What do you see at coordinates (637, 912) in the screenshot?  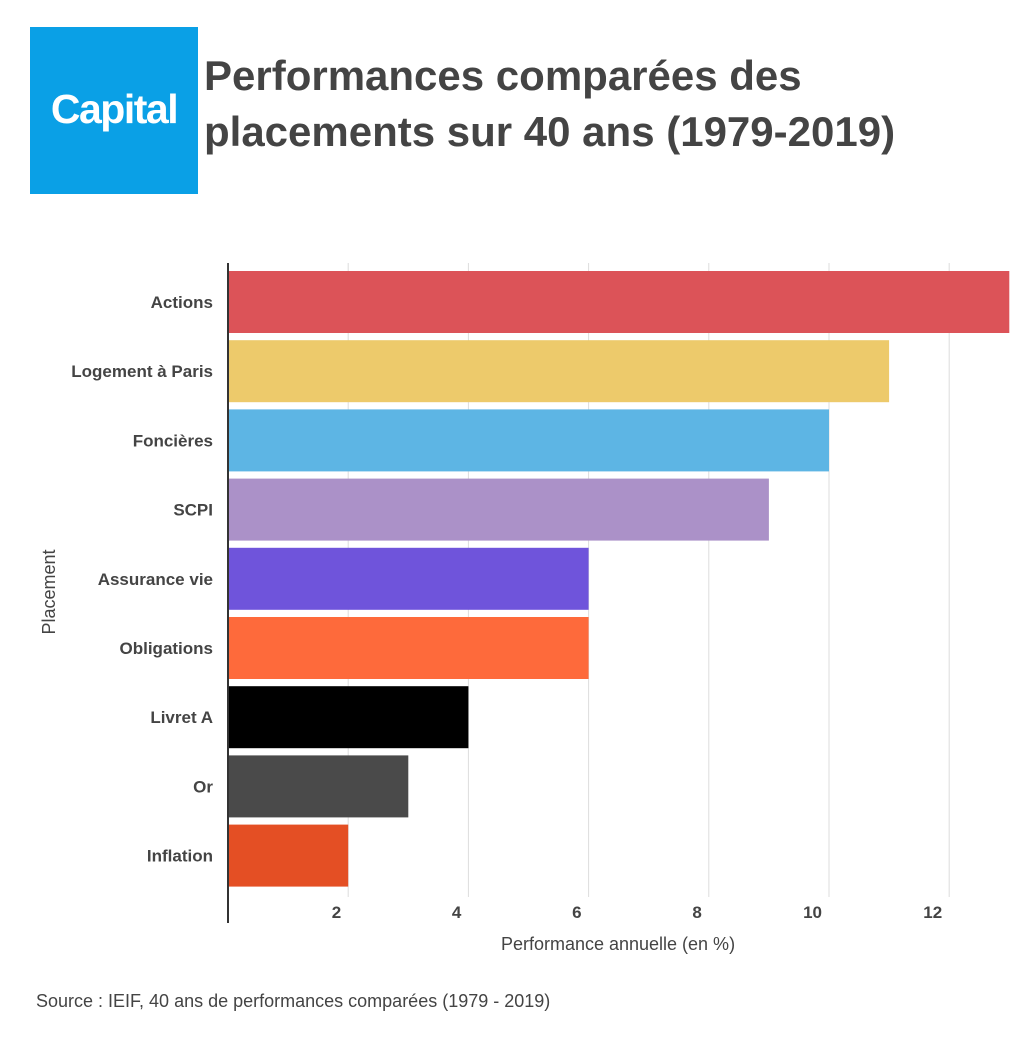 I see `x-tick-labels: 2 4 6 8 10 12` at bounding box center [637, 912].